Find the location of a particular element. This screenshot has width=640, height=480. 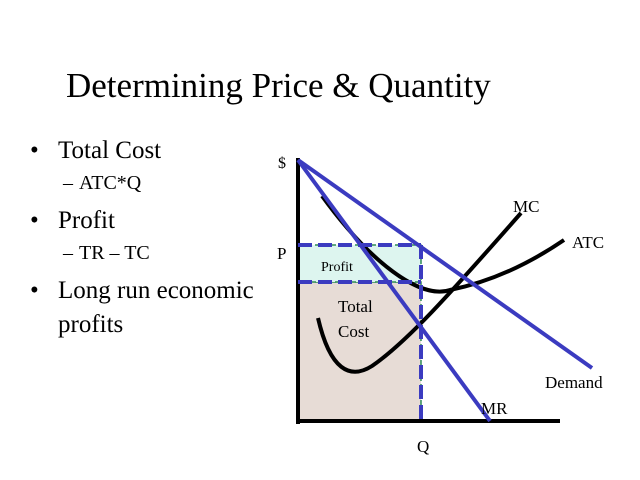

sub-bullet-tr-tc: – TR – TC is located at coordinates (155, 253).